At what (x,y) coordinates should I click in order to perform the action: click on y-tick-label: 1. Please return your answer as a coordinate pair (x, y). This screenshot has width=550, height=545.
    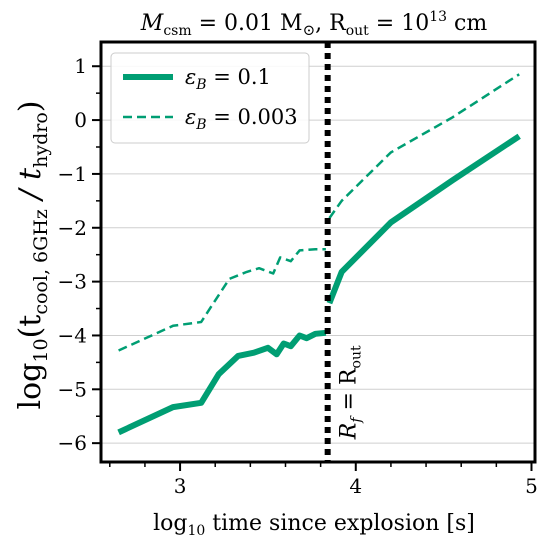
    Looking at the image, I should click on (80, 66).